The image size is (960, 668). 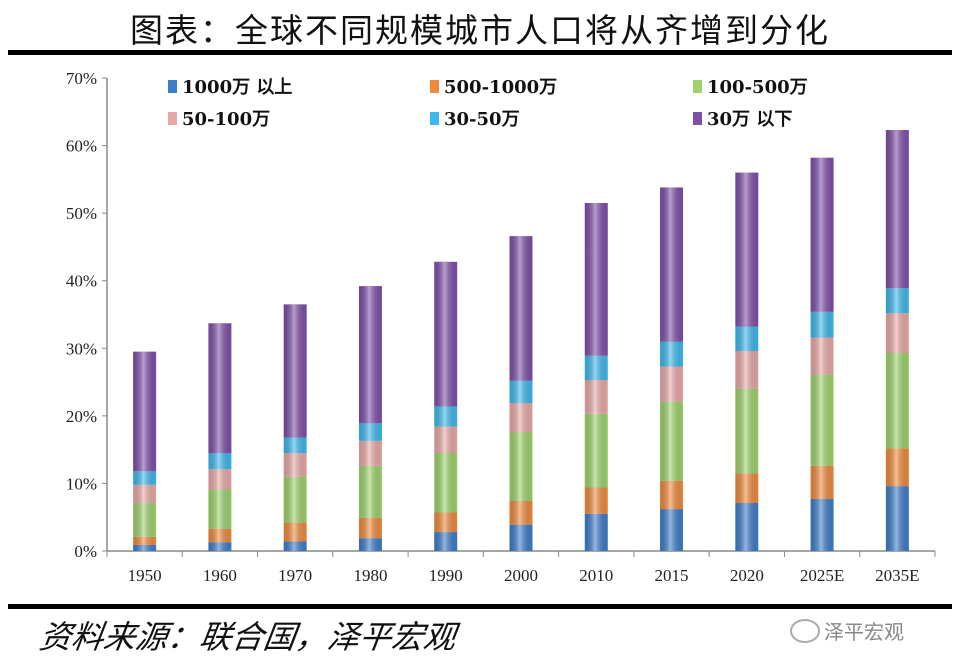 What do you see at coordinates (81, 281) in the screenshot?
I see `y-tick-label: 40%` at bounding box center [81, 281].